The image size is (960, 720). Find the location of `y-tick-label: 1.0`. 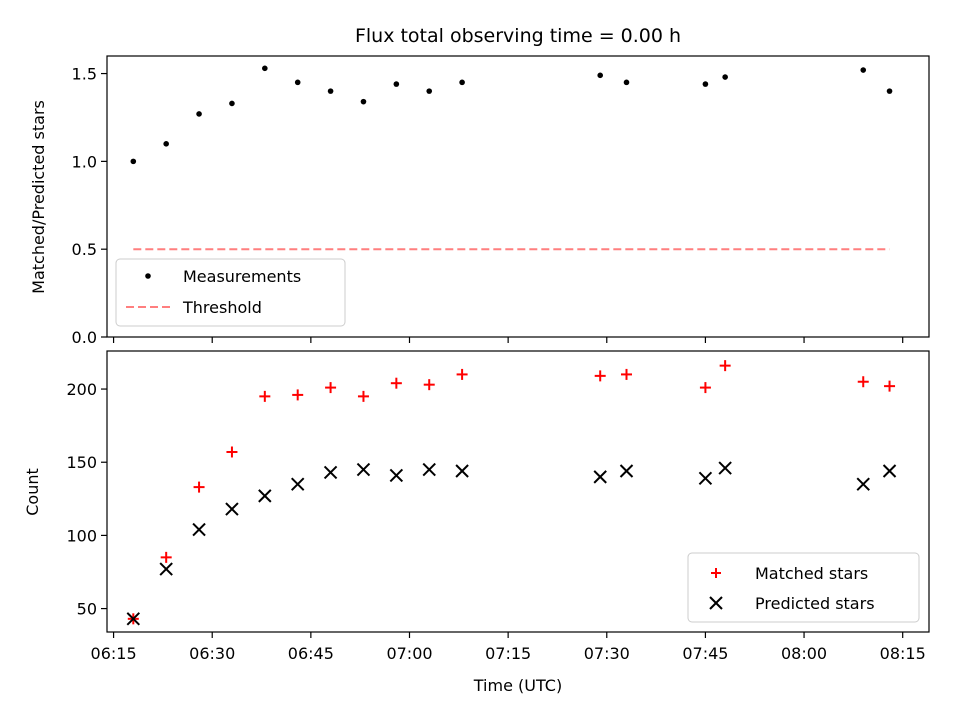

y-tick-label: 1.0 is located at coordinates (84, 161).